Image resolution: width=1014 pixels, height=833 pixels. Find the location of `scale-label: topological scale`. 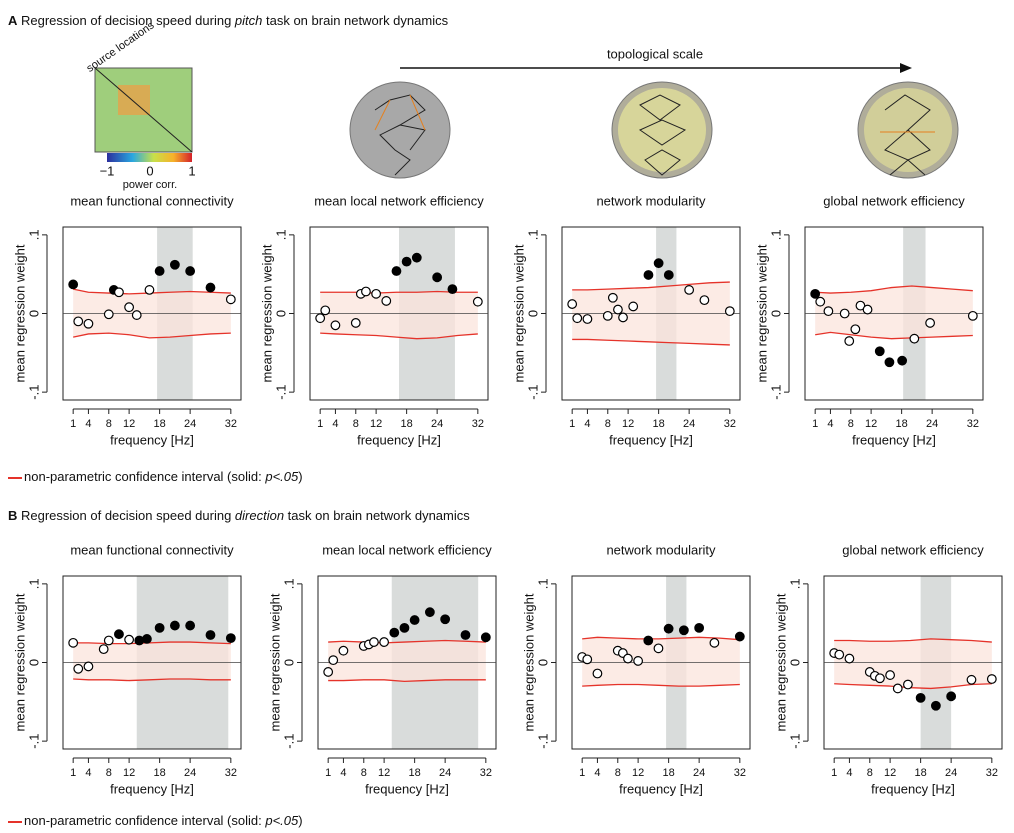

scale-label: topological scale is located at coordinates (655, 53).